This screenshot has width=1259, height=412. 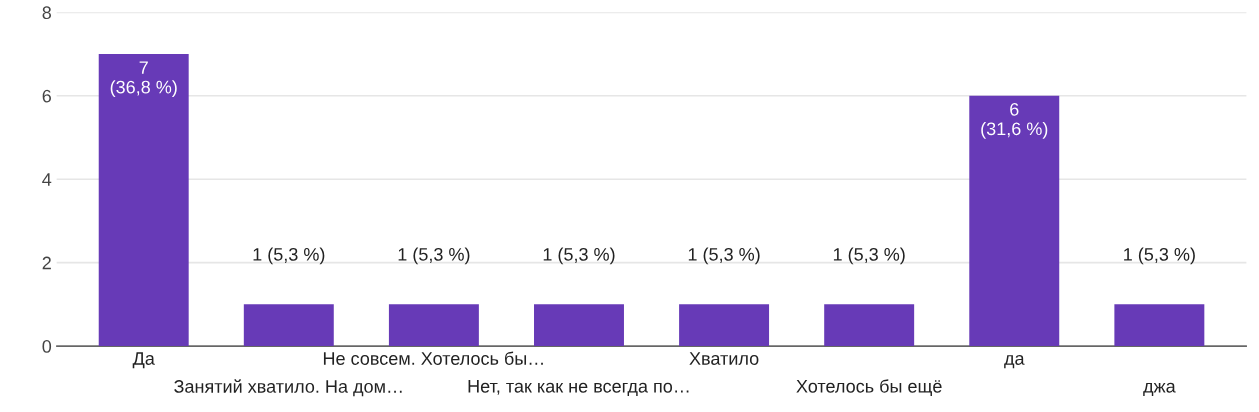 What do you see at coordinates (1014, 362) in the screenshot?
I see `x-tick-label: да` at bounding box center [1014, 362].